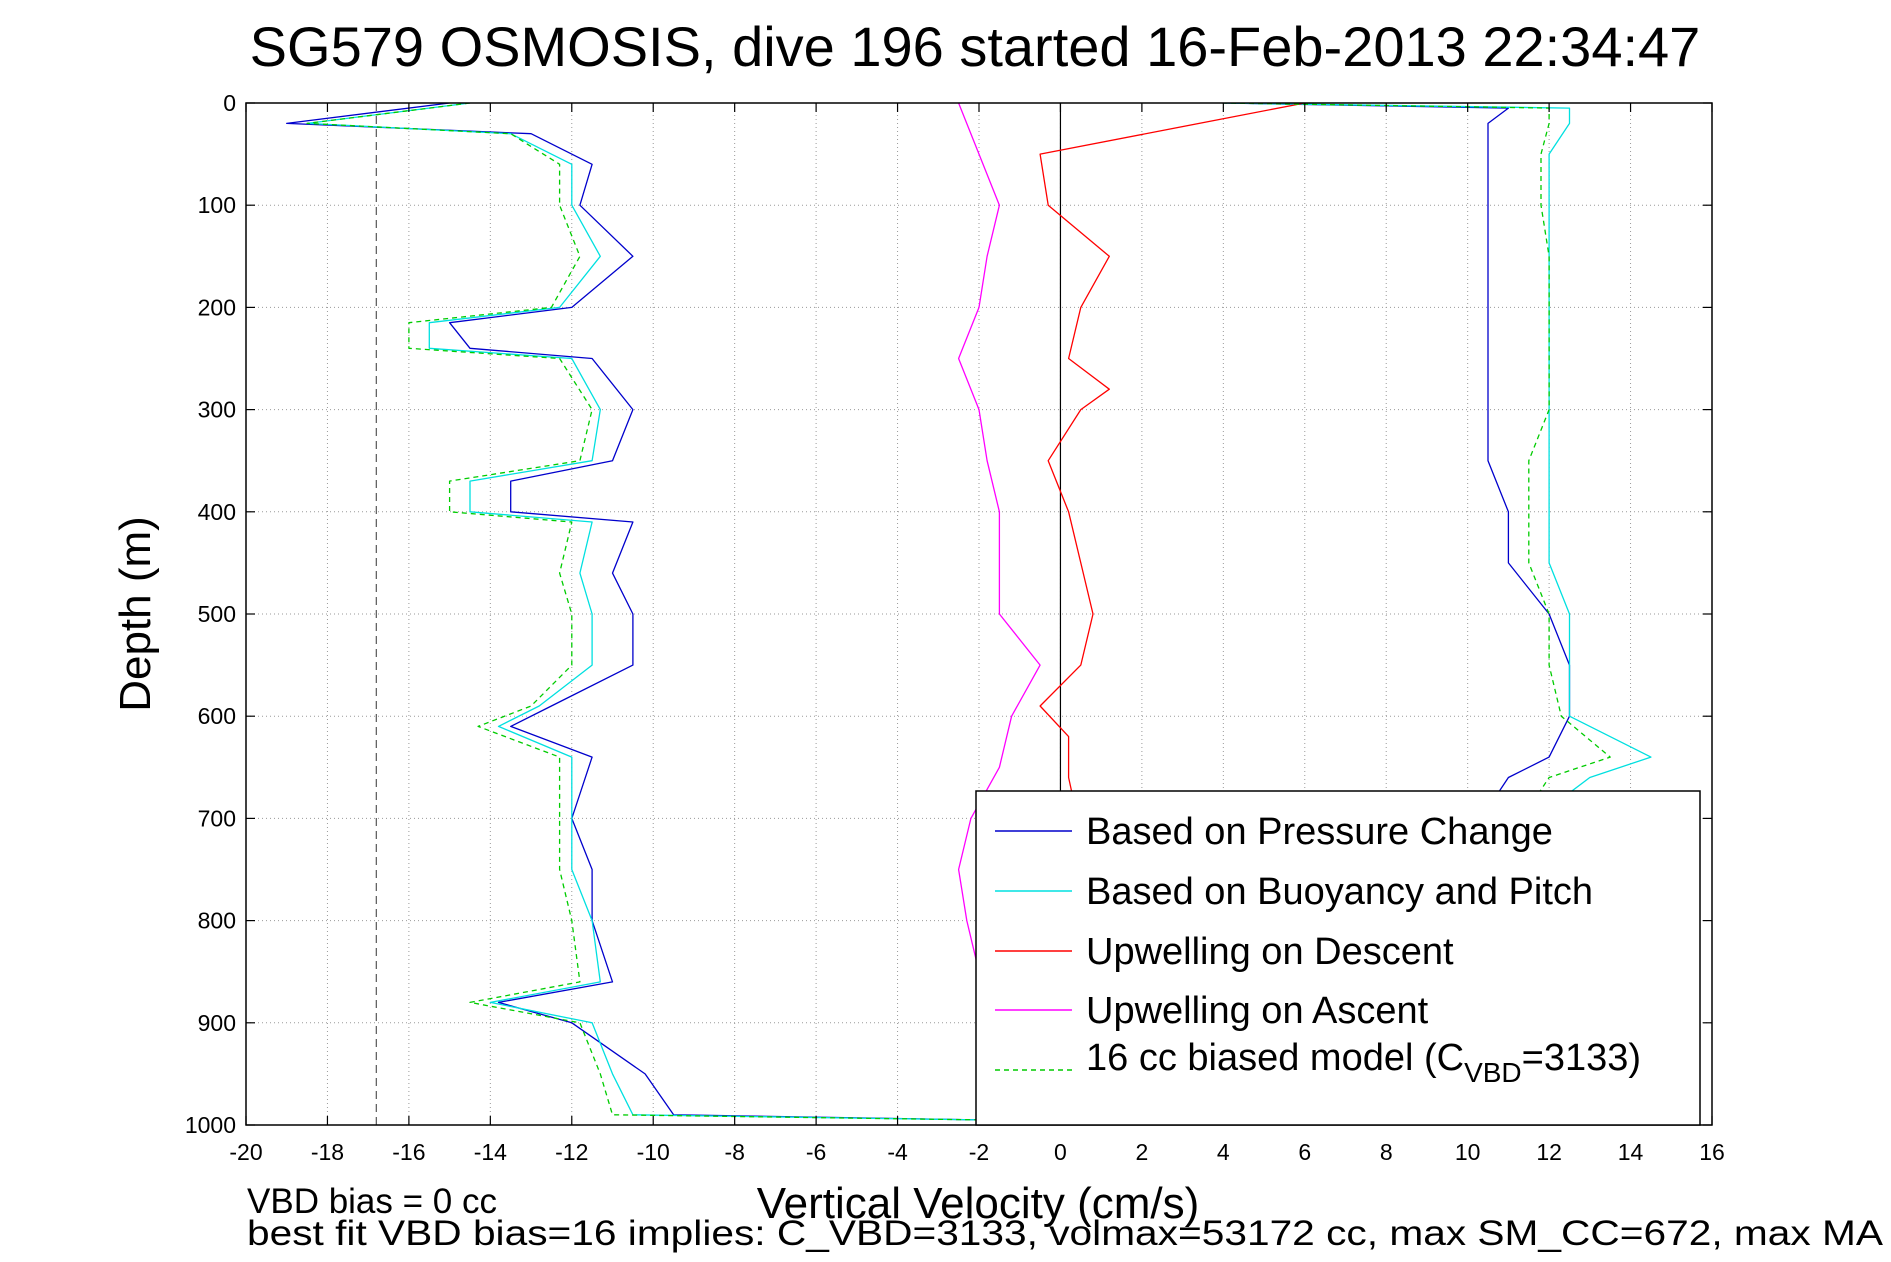  What do you see at coordinates (979, 1152) in the screenshot?
I see `x-tick-label: -2` at bounding box center [979, 1152].